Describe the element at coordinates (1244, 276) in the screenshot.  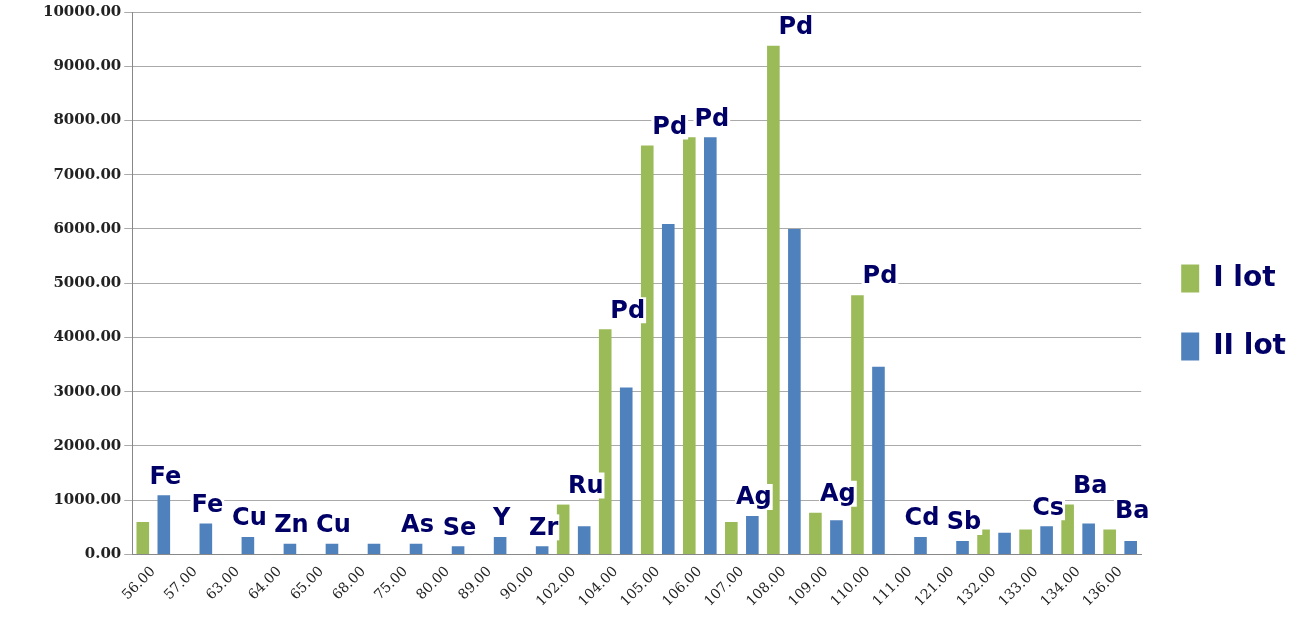
I see `legend-label: I lot` at that location.